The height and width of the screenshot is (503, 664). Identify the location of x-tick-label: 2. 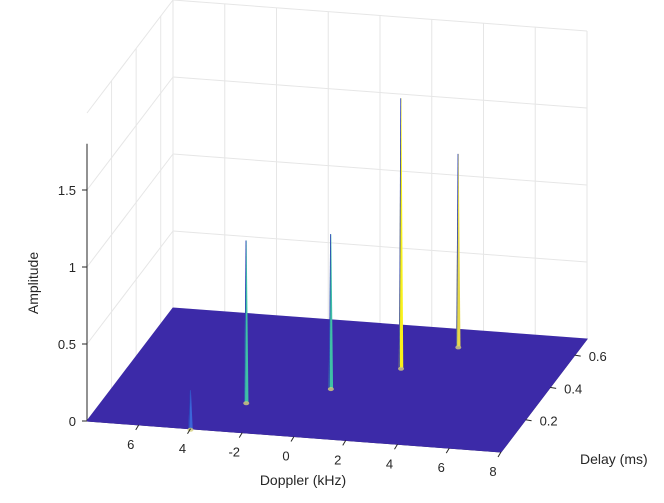
(337, 459).